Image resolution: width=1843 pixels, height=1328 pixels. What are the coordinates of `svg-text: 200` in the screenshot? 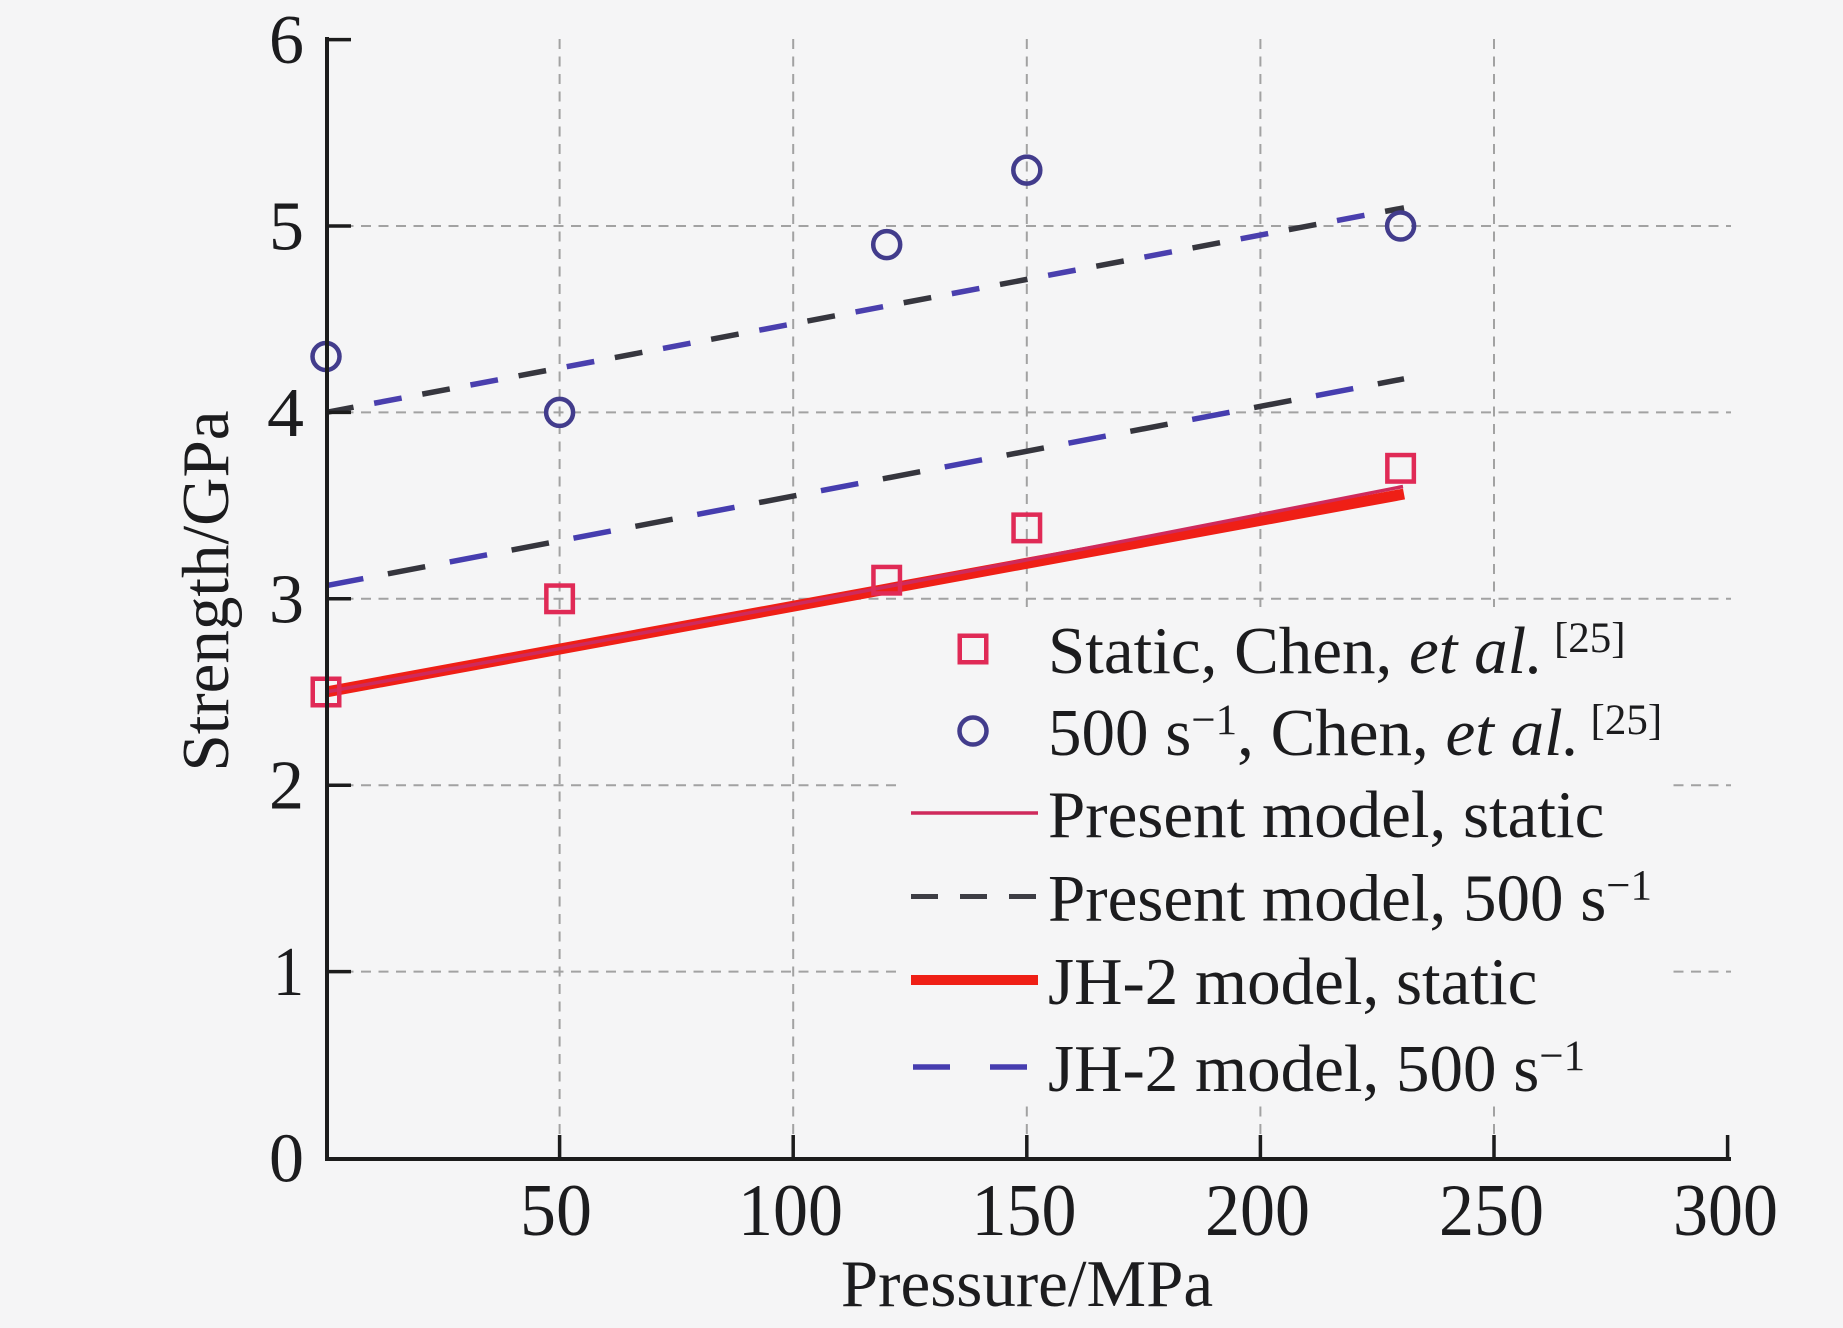 It's located at (1257, 1211).